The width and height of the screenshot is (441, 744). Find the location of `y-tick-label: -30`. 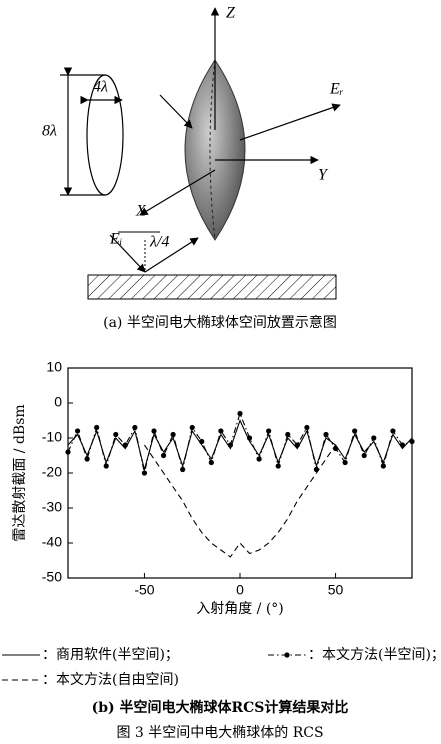

y-tick-label: -30 is located at coordinates (52, 507).